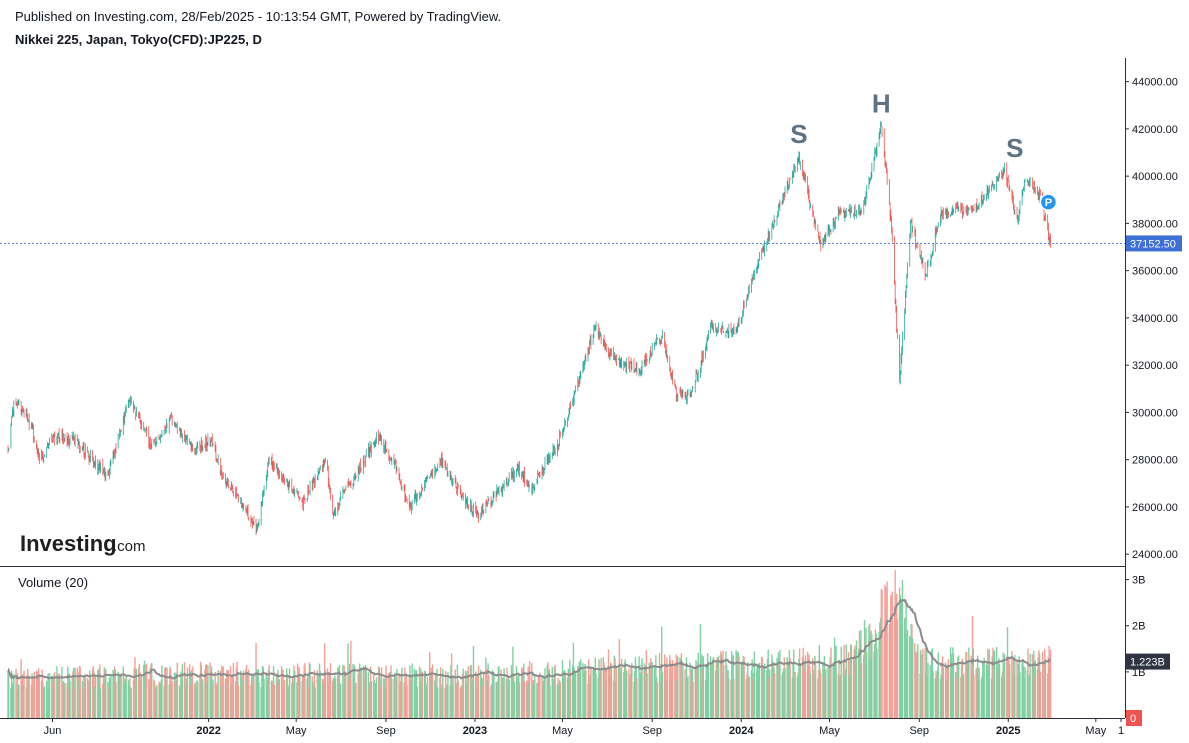 This screenshot has height=743, width=1189. Describe the element at coordinates (1155, 272) in the screenshot. I see `y-tick-label: 36000.00` at that location.